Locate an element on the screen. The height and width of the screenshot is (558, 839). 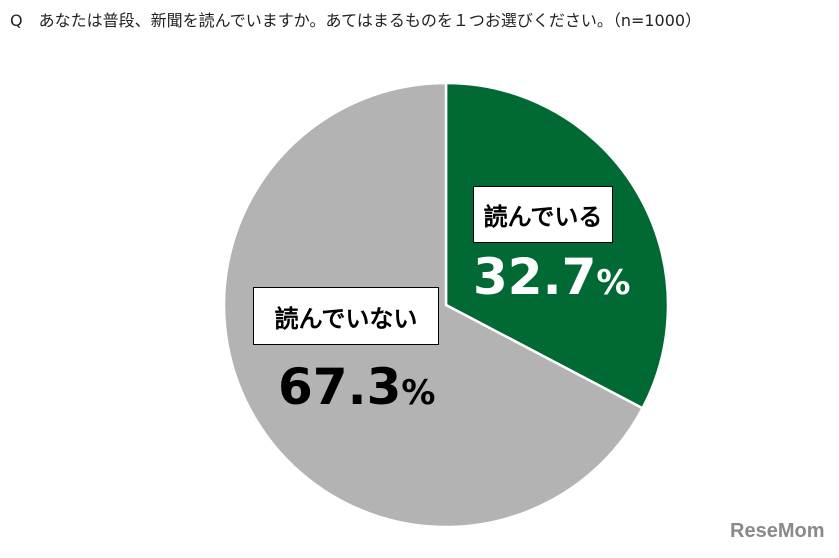
slice-value-reading: 32.7% is located at coordinates (551, 277).